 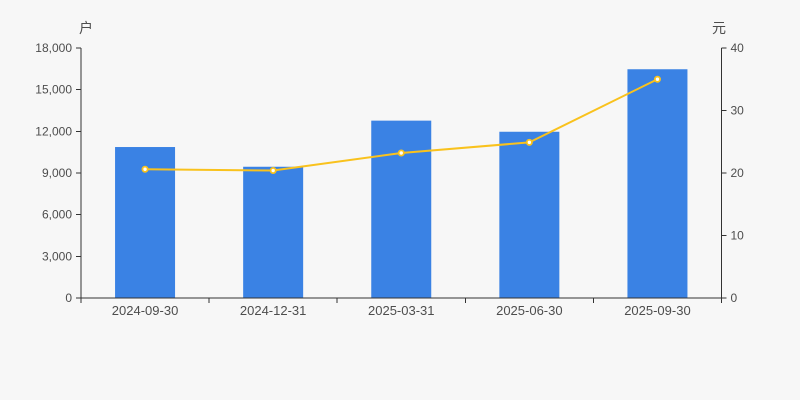 What do you see at coordinates (719, 28) in the screenshot?
I see `right-axis-unit-label: 元` at bounding box center [719, 28].